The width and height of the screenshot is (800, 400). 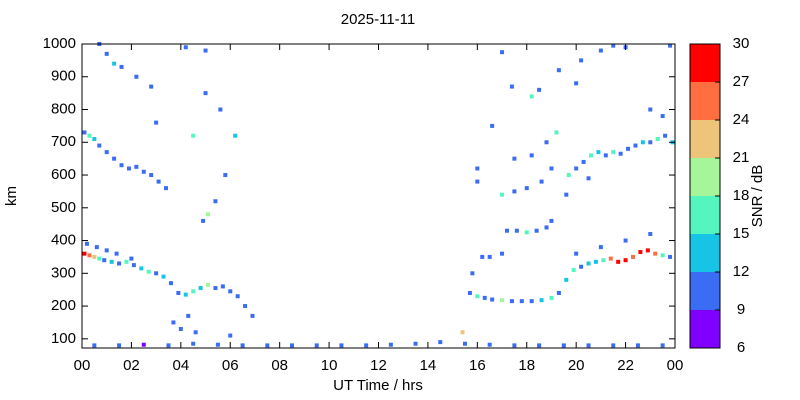 What do you see at coordinates (576, 365) in the screenshot?
I see `x-tick-label: 20` at bounding box center [576, 365].